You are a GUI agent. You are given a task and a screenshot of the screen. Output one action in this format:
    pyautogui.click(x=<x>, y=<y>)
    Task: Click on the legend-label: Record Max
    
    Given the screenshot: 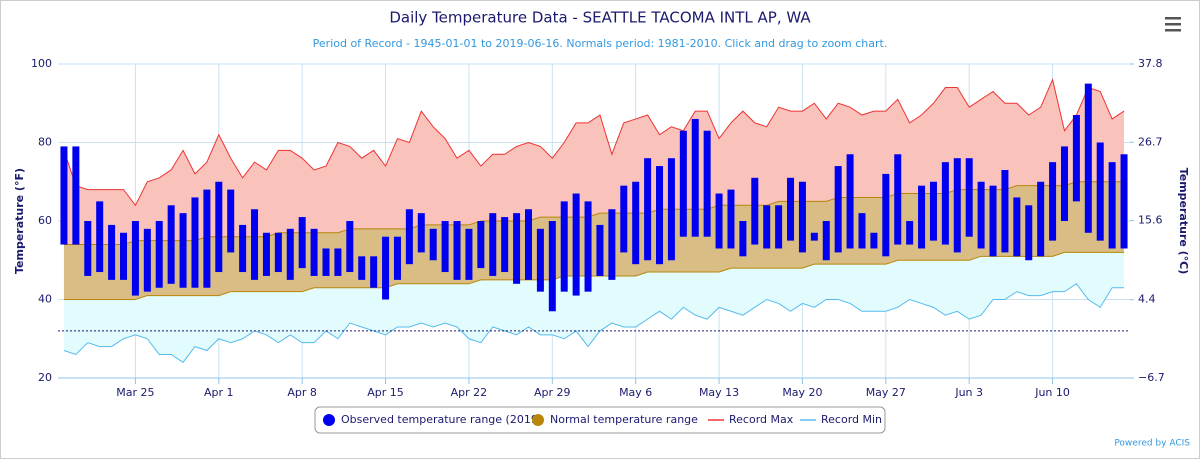 What is the action you would take?
    pyautogui.click(x=761, y=419)
    